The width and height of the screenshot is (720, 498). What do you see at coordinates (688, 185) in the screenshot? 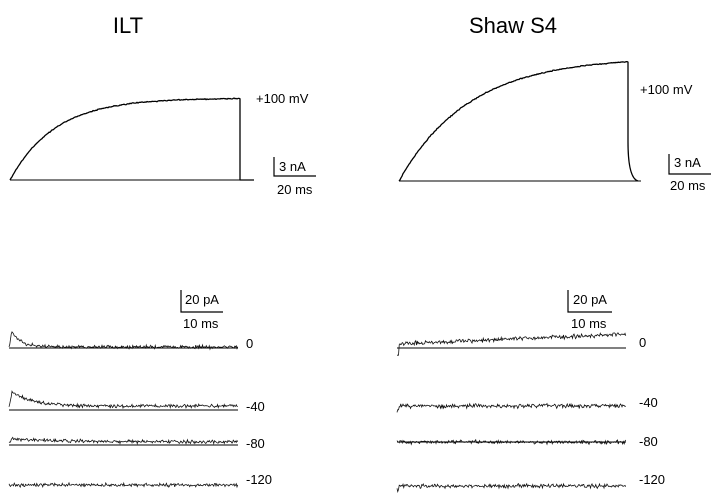
I see `shaw-scale-time: 20 ms` at bounding box center [688, 185].